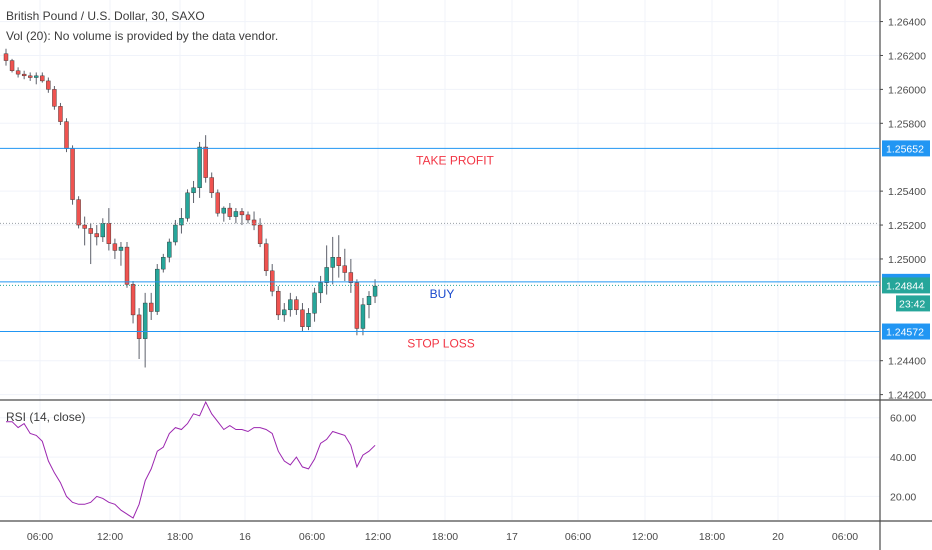 This screenshot has width=932, height=550. I want to click on price-tick-label: 1.24200, so click(907, 396).